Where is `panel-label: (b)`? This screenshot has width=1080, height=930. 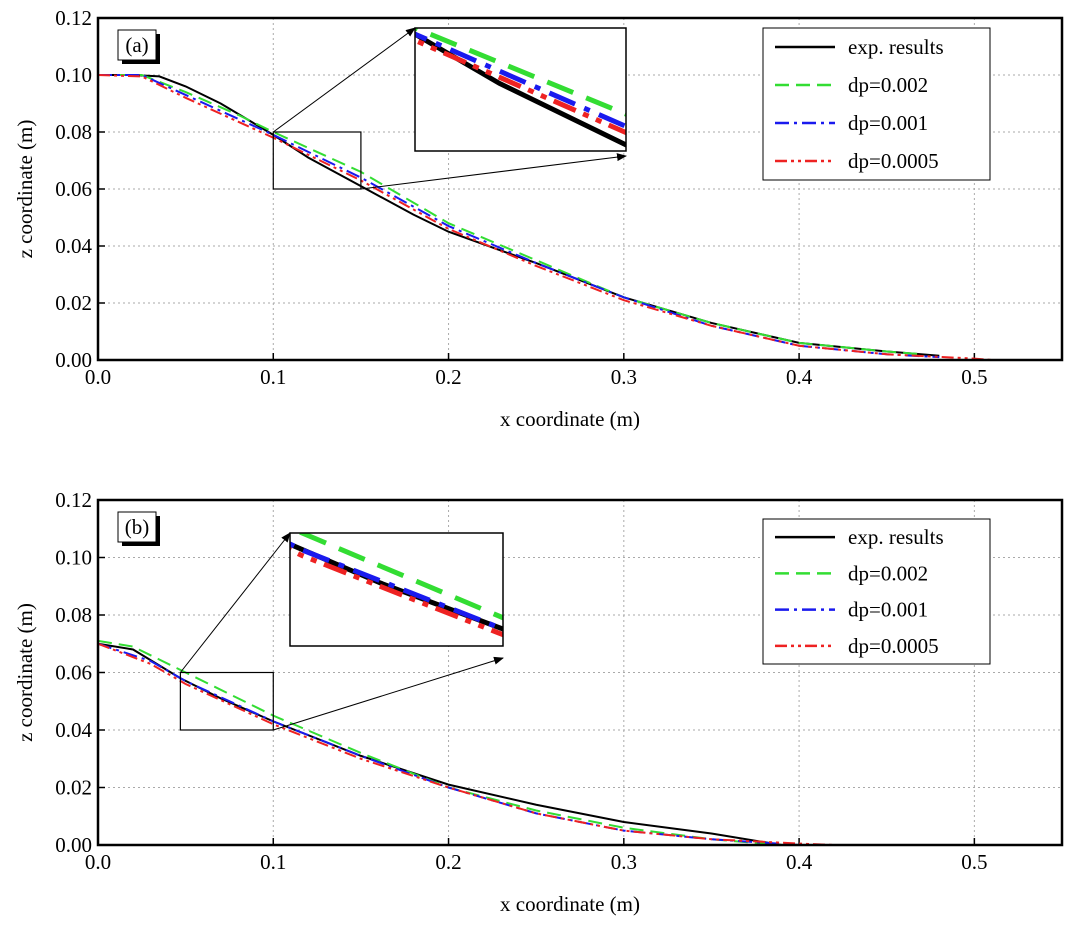
panel-label: (b) is located at coordinates (137, 527).